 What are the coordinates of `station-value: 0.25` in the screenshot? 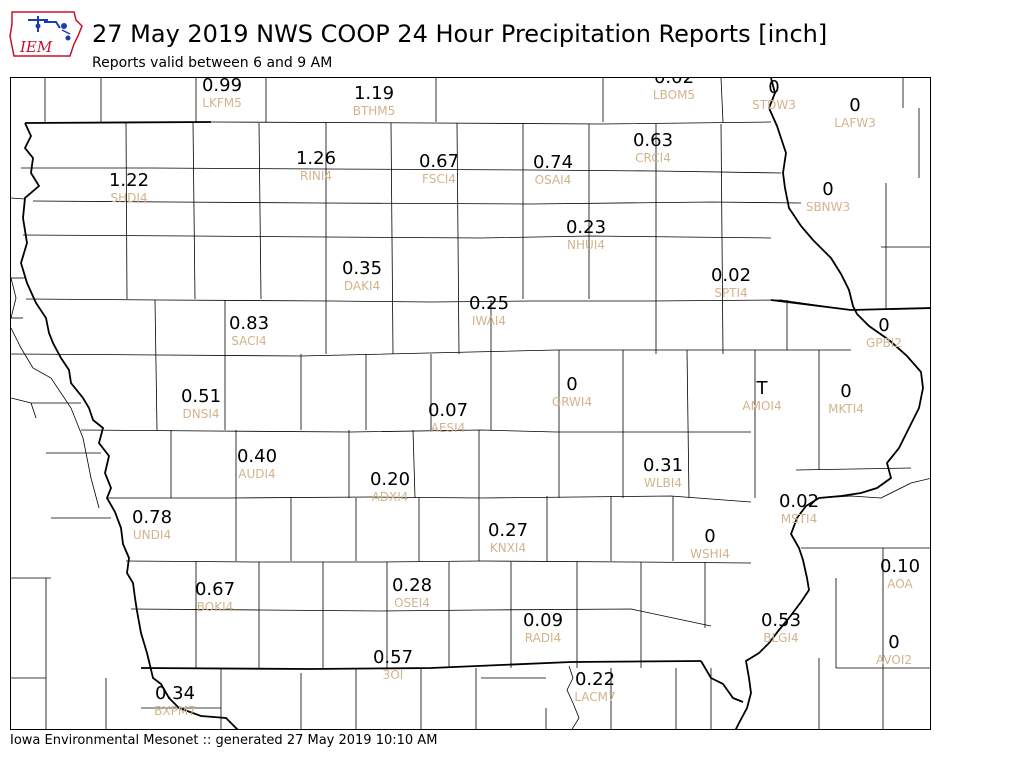 It's located at (489, 303).